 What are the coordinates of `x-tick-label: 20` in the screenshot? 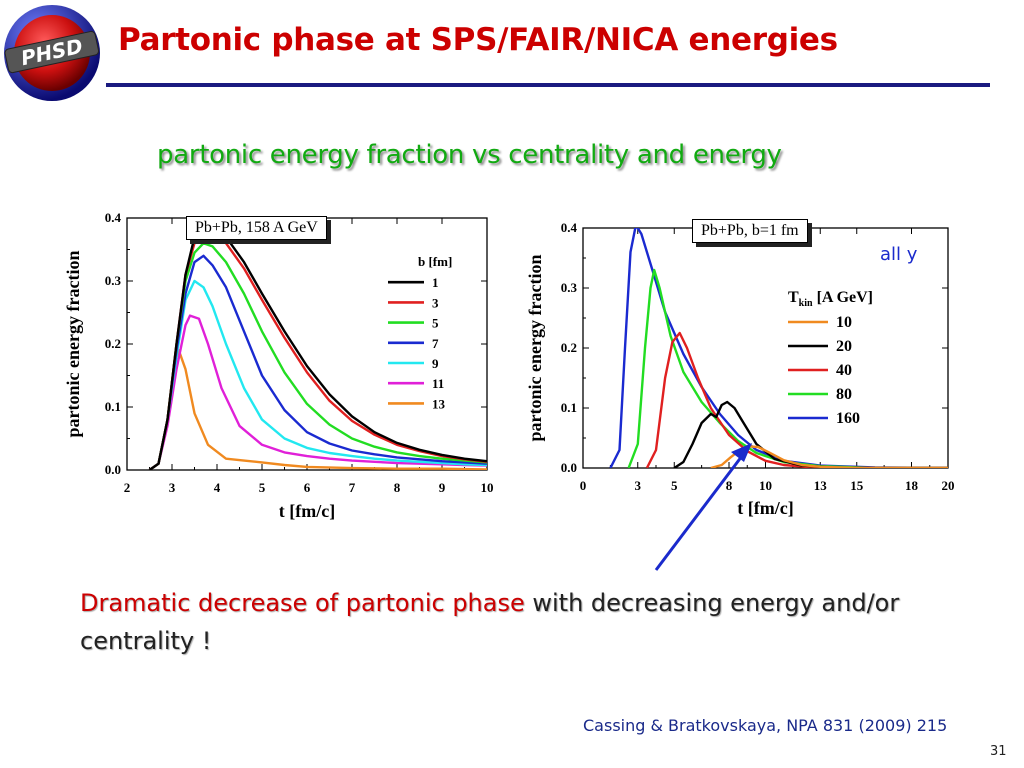 It's located at (948, 485).